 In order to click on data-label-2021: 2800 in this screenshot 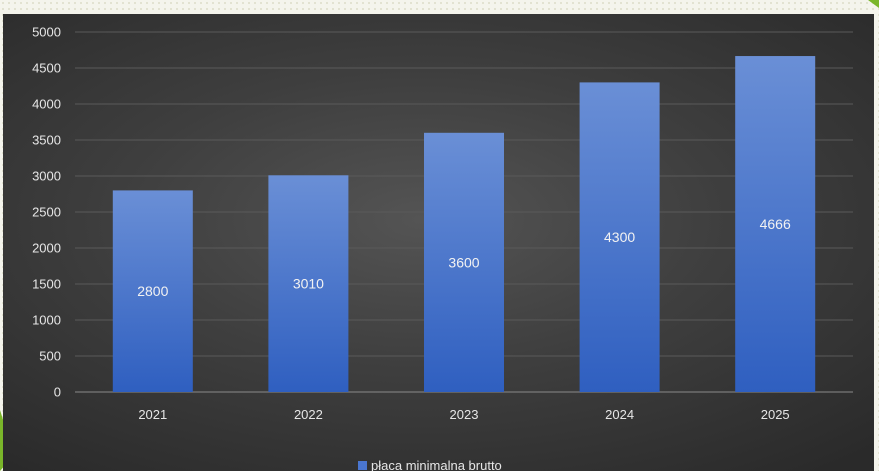, I will do `click(152, 291)`.